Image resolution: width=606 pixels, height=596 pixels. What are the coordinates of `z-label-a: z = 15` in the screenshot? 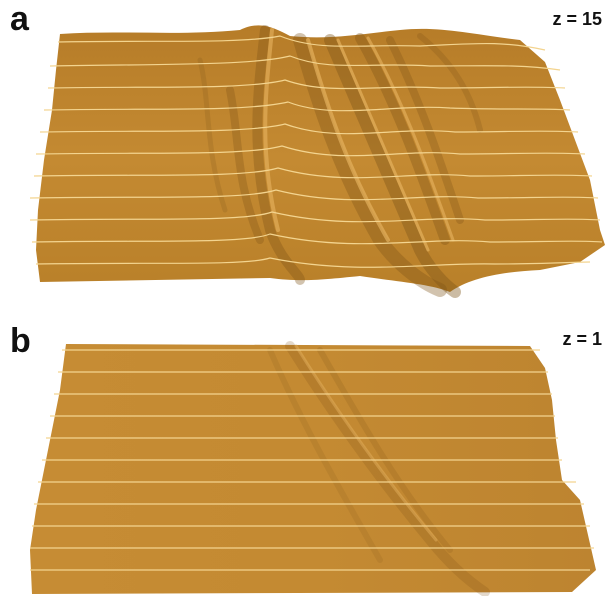 It's located at (577, 19).